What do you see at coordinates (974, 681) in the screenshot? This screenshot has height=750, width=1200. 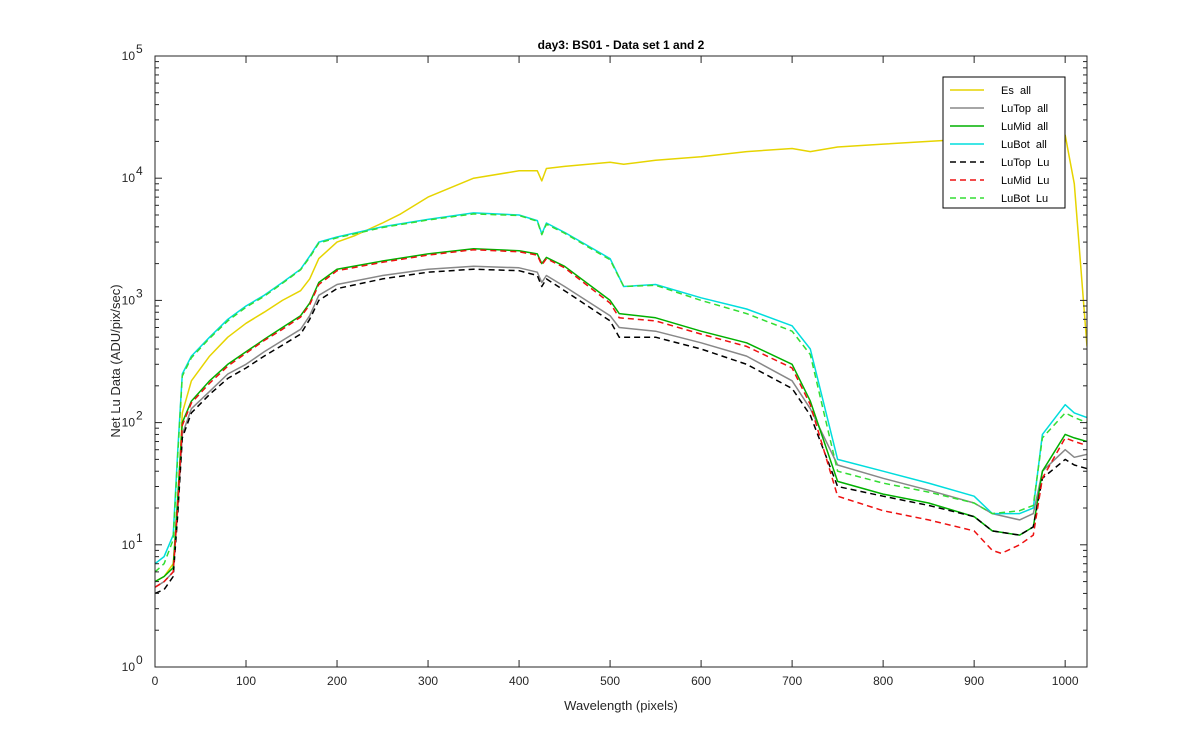 I see `x-tick-label: 900` at bounding box center [974, 681].